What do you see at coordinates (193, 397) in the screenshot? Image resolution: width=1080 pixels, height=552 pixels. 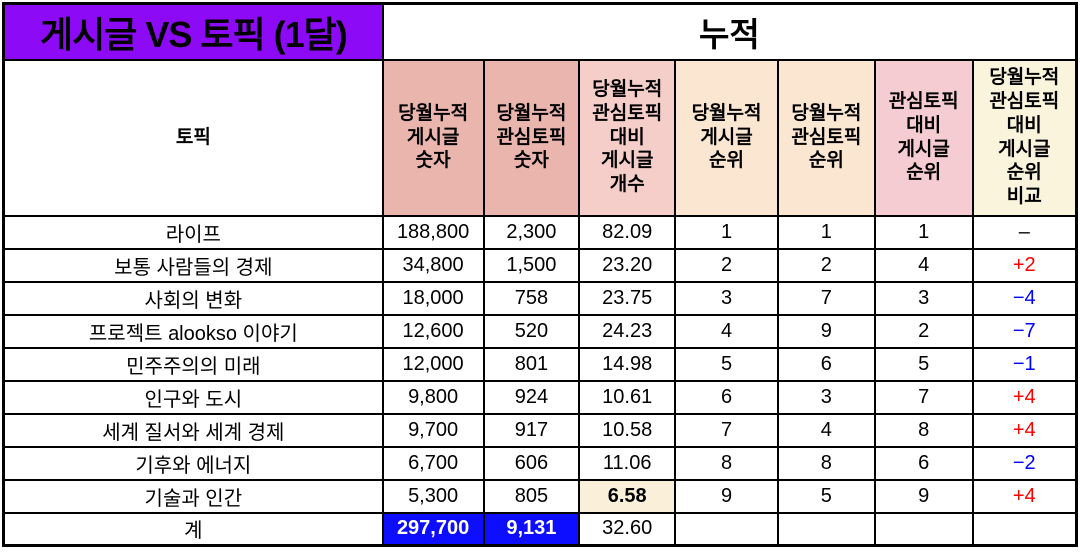 I see `cell-topic: 인구와 도시` at bounding box center [193, 397].